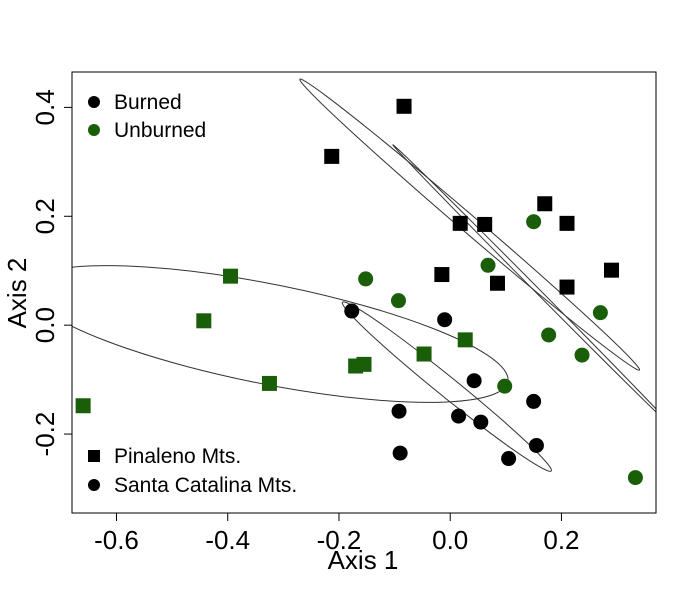 The image size is (700, 600). Describe the element at coordinates (94, 102) in the screenshot. I see `legend-marker-burned` at that location.